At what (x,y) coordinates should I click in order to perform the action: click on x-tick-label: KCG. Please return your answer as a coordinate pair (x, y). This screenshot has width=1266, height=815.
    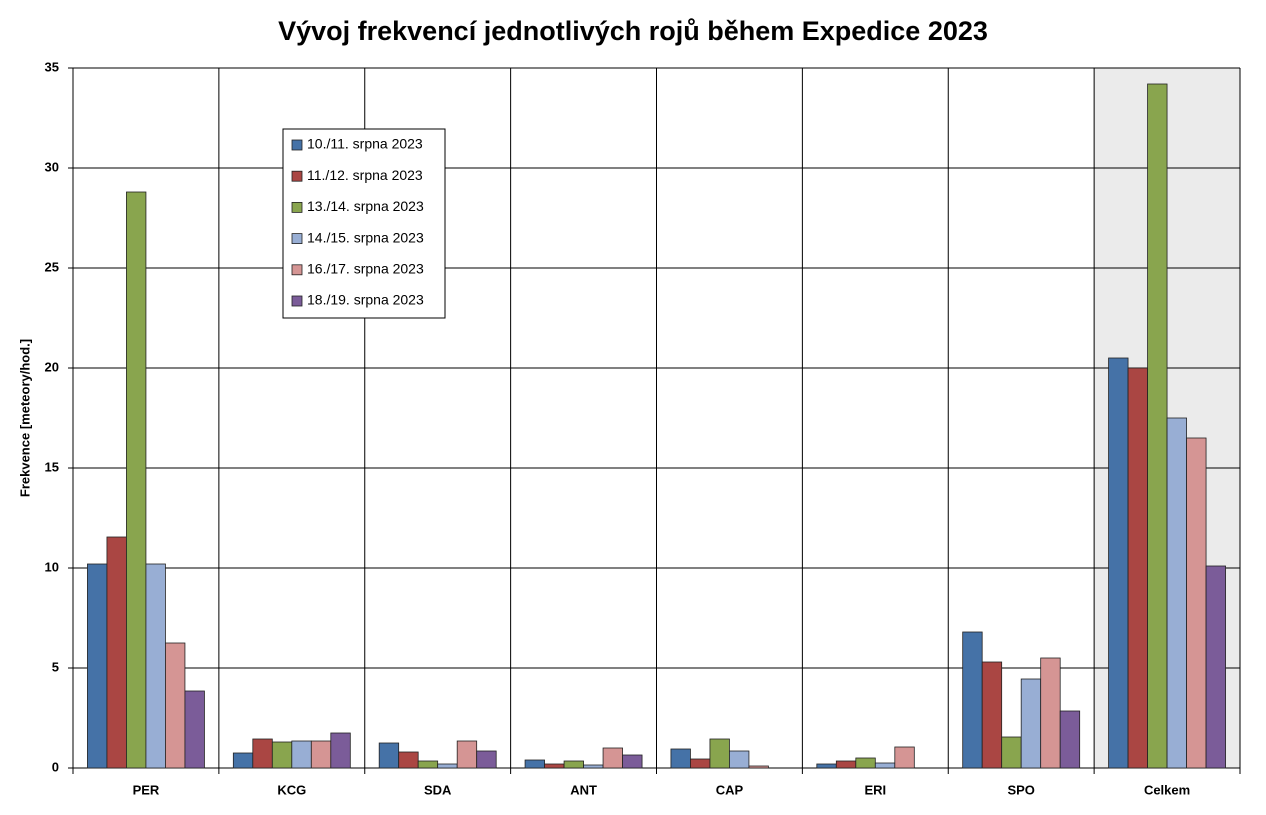
    Looking at the image, I should click on (291, 789).